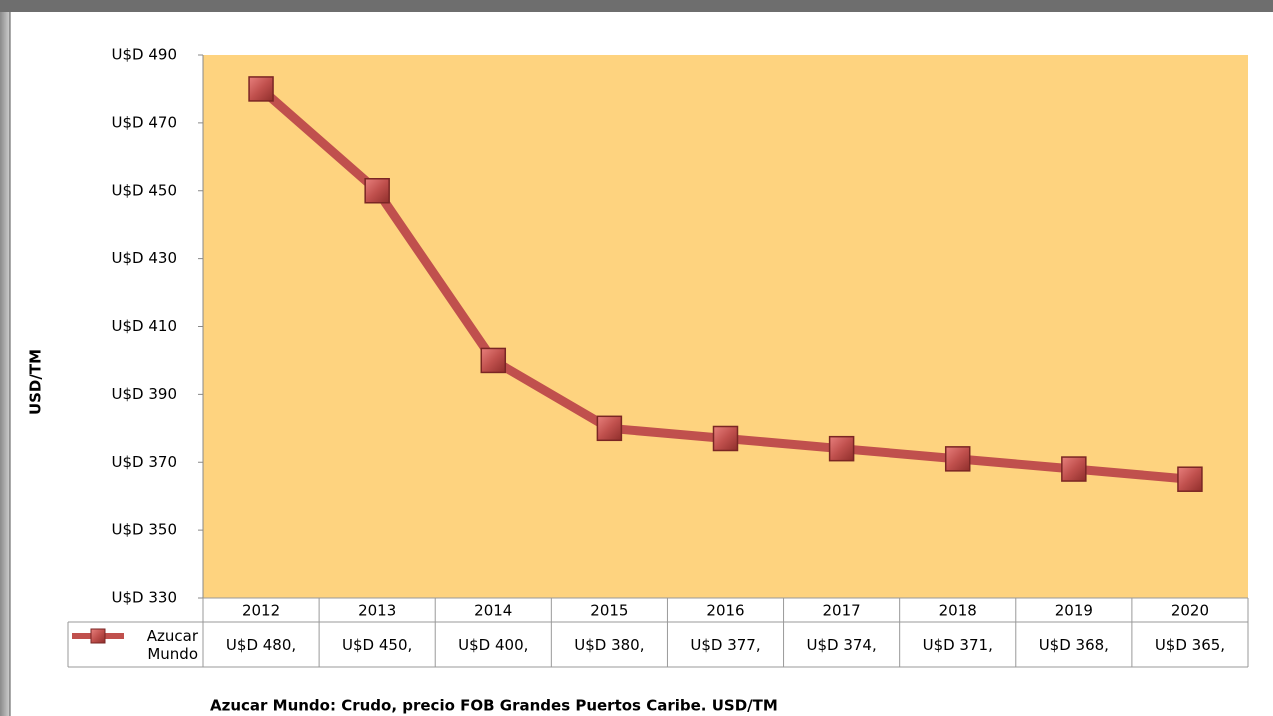  What do you see at coordinates (144, 530) in the screenshot?
I see `y-tick-label: U$D 350` at bounding box center [144, 530].